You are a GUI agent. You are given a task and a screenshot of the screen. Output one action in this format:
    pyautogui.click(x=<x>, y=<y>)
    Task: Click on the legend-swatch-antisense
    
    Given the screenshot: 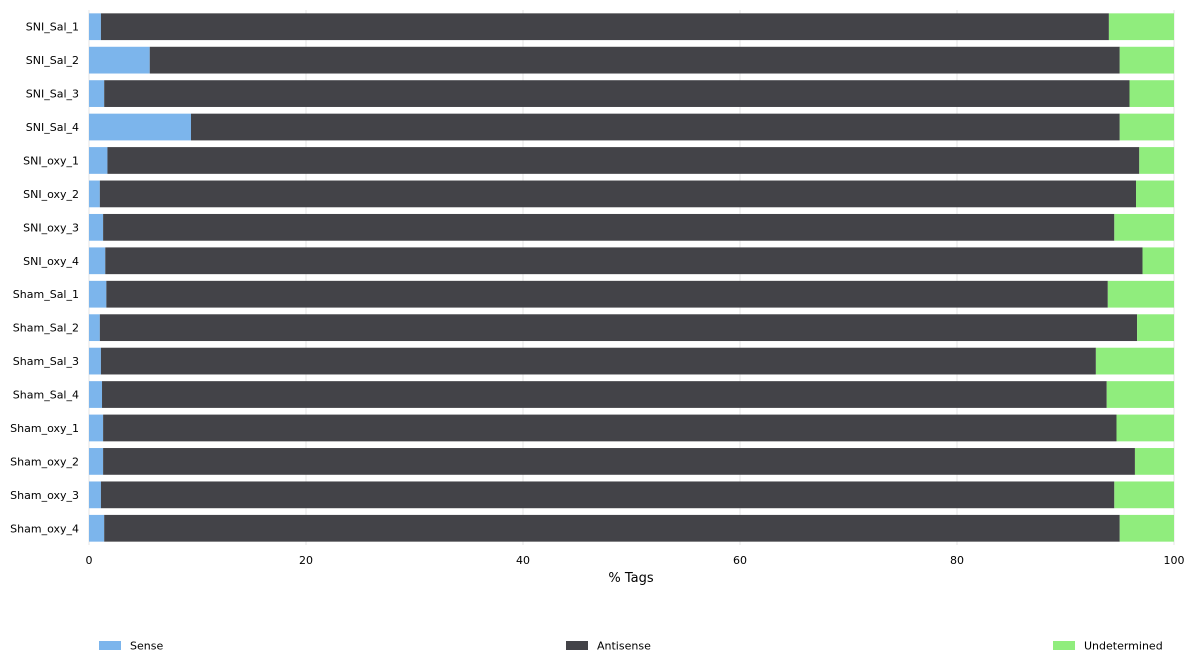 What is the action you would take?
    pyautogui.click(x=577, y=645)
    